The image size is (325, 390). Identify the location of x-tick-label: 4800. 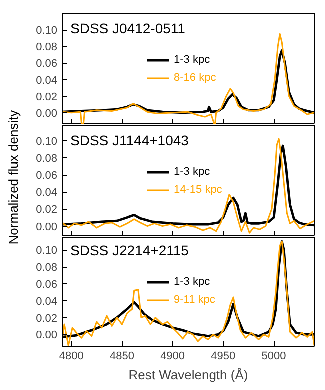
(71, 356).